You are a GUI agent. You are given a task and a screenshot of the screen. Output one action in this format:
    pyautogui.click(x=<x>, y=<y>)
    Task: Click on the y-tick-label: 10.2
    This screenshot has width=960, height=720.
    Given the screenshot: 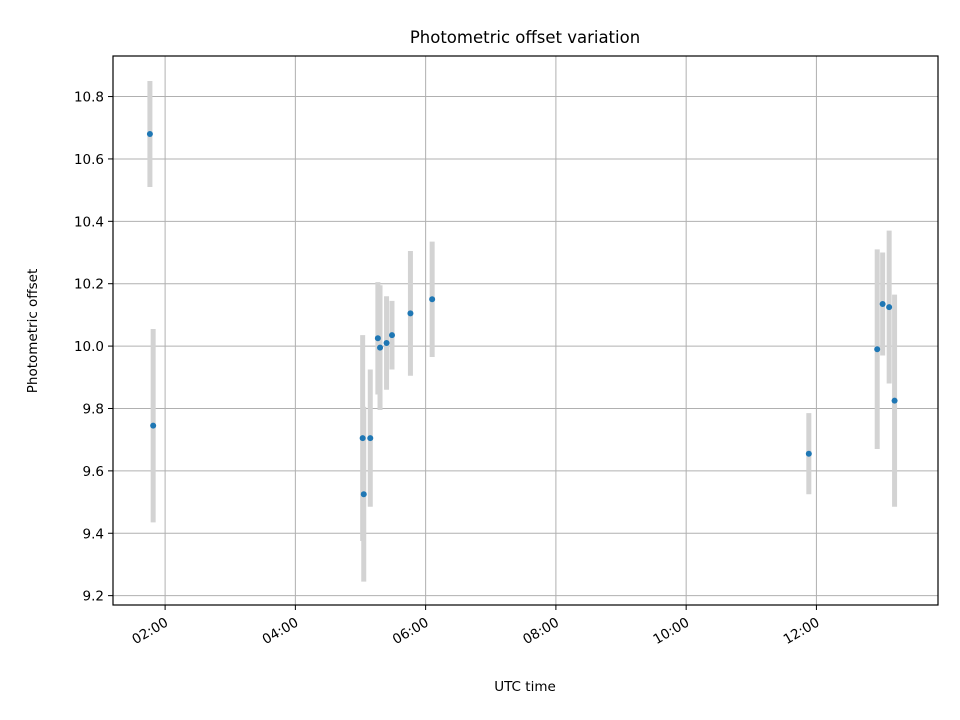 What is the action you would take?
    pyautogui.click(x=89, y=285)
    